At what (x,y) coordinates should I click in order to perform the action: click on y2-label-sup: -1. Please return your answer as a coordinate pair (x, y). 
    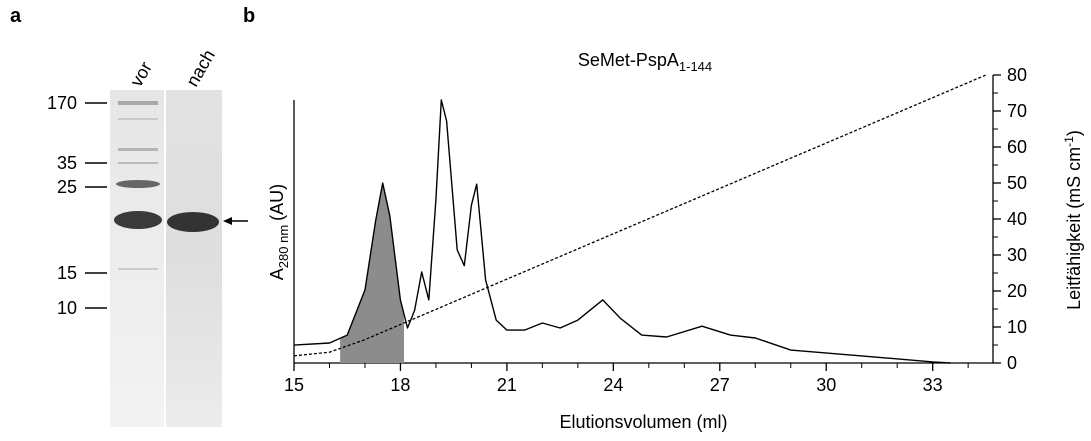
    Looking at the image, I should click on (1069, 141).